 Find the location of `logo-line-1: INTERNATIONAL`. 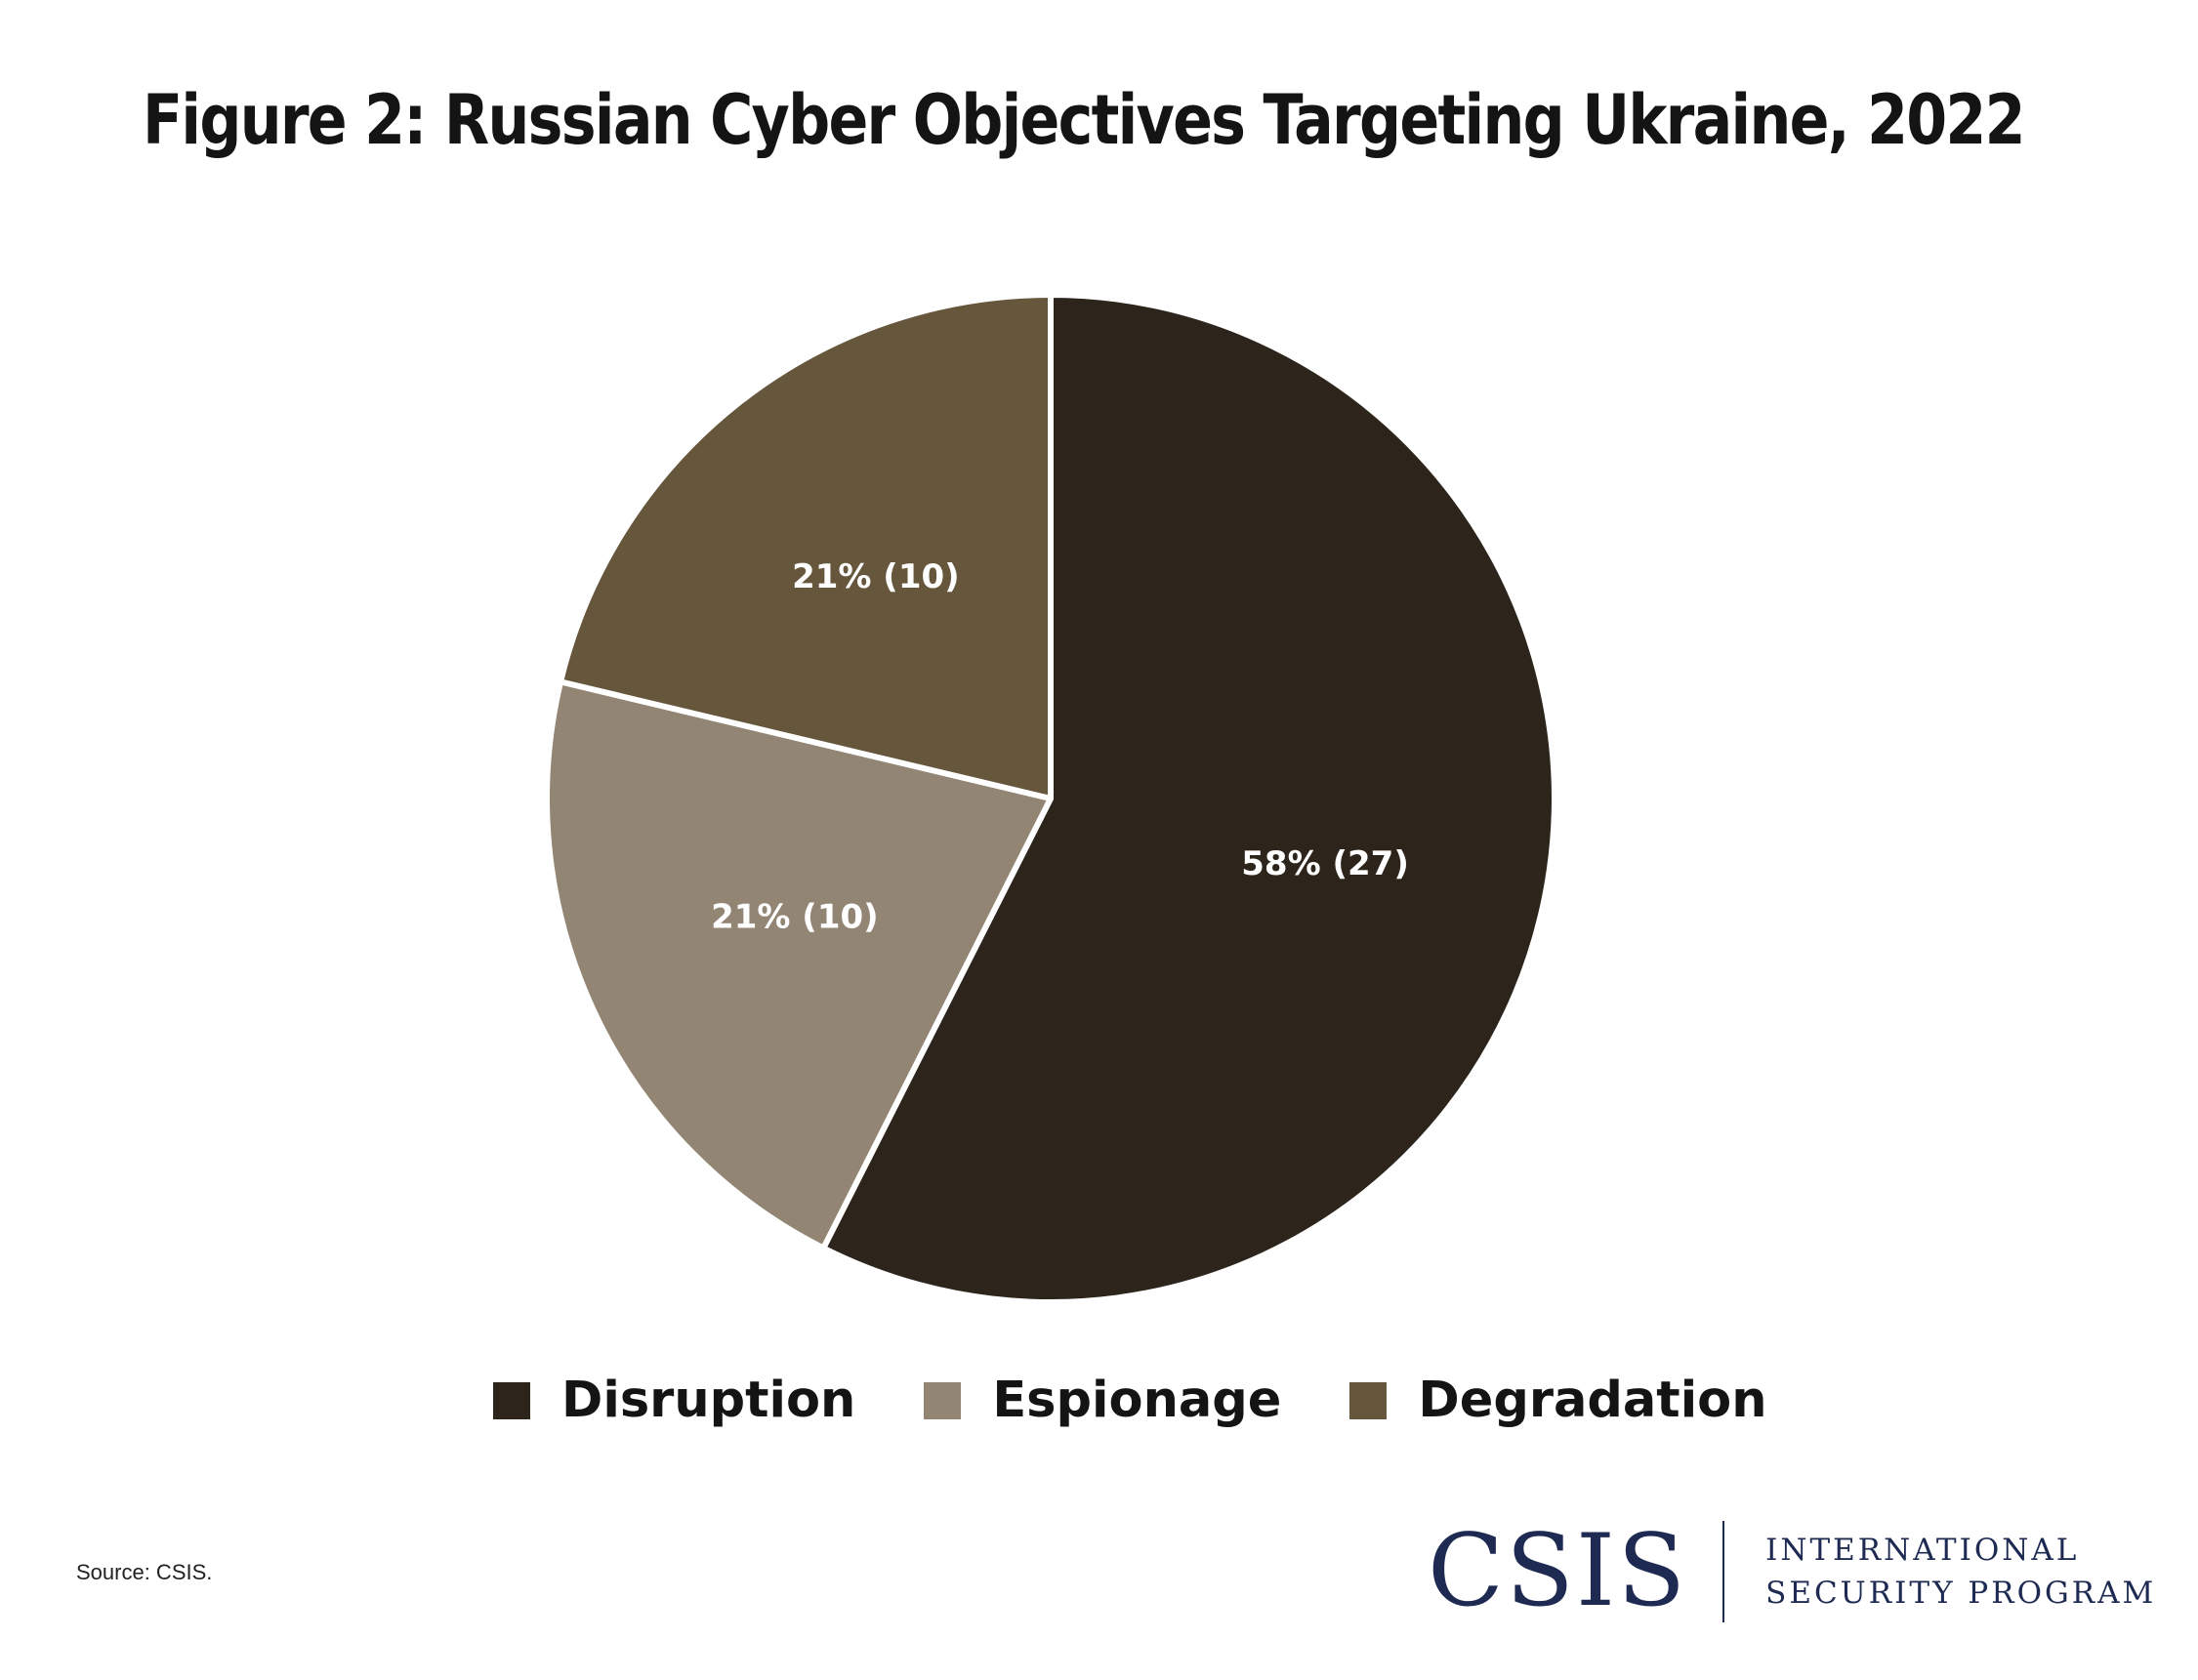

logo-line-1: INTERNATIONAL is located at coordinates (1922, 1550).